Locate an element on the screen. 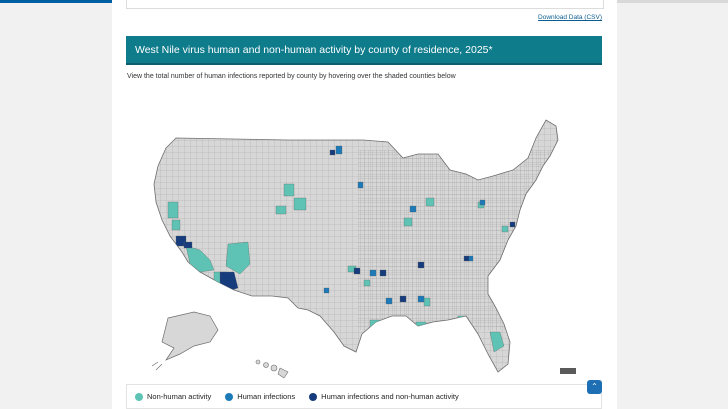 The height and width of the screenshot is (409, 728). download-csv-link: Download Data (CSV) is located at coordinates (570, 17).